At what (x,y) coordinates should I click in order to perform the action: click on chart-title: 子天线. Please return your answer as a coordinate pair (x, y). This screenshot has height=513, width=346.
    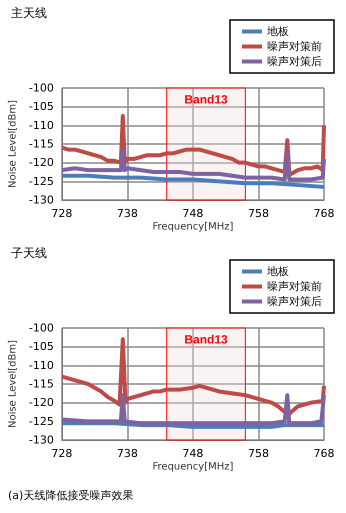
    Looking at the image, I should click on (29, 253).